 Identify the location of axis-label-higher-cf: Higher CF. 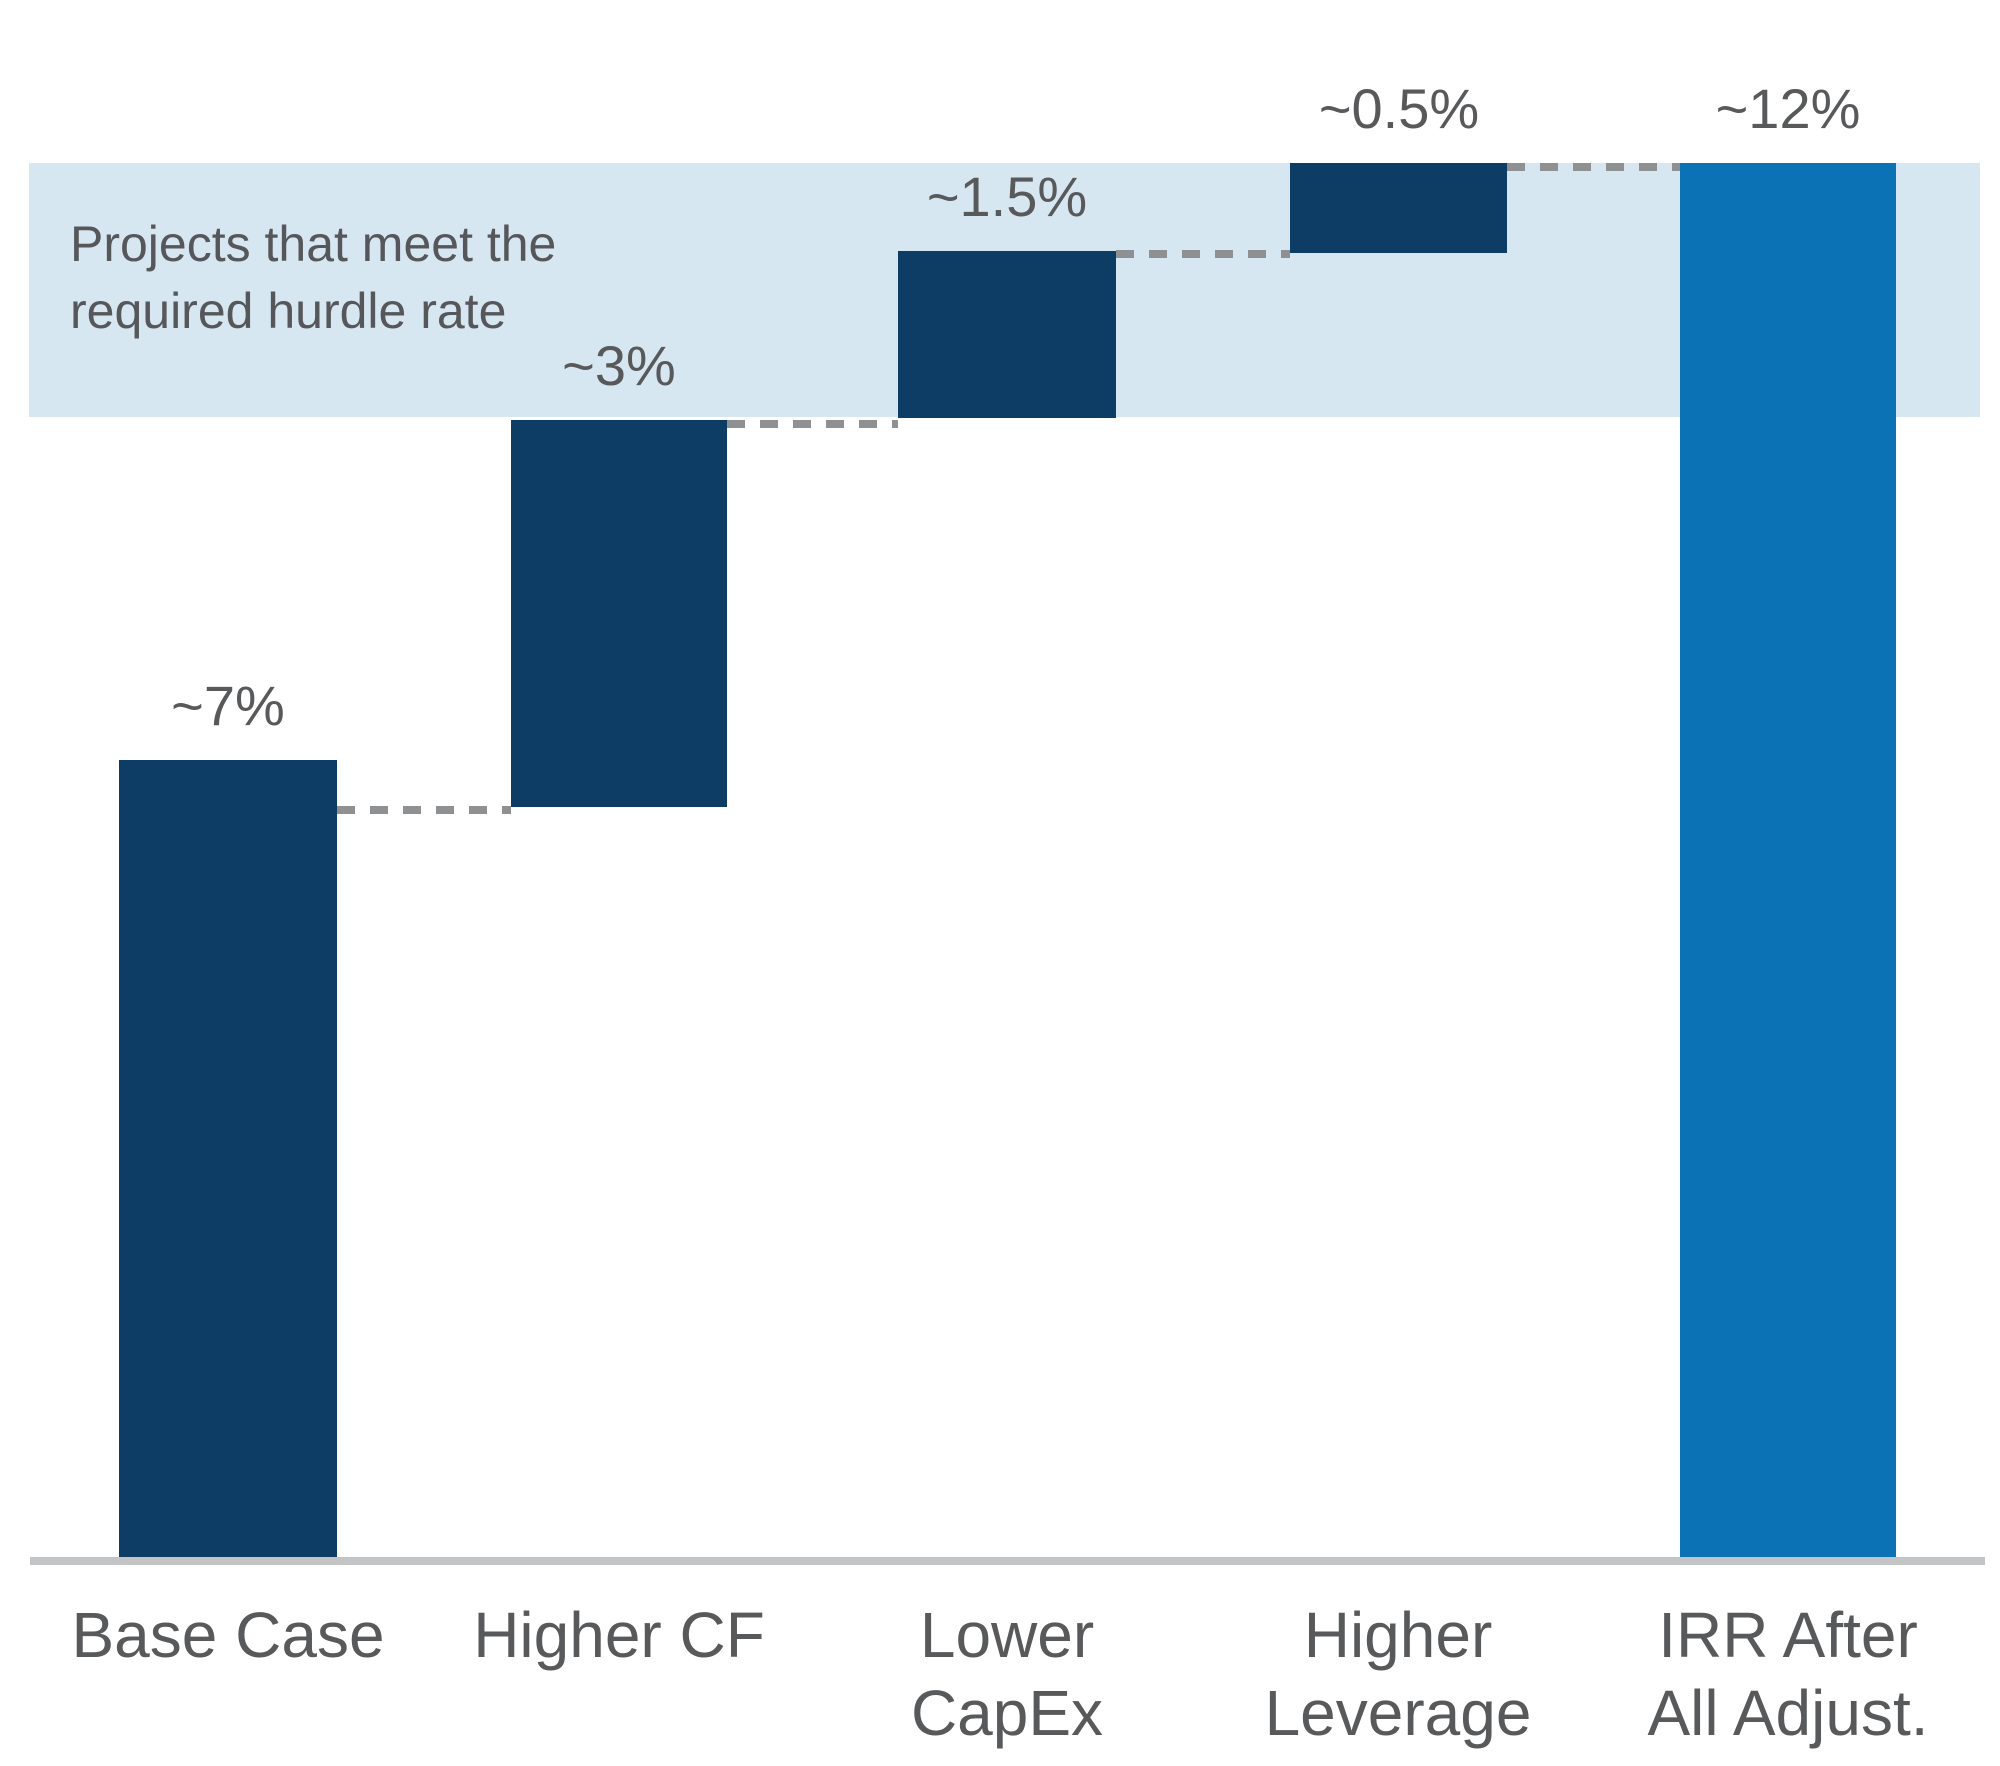
(619, 1635).